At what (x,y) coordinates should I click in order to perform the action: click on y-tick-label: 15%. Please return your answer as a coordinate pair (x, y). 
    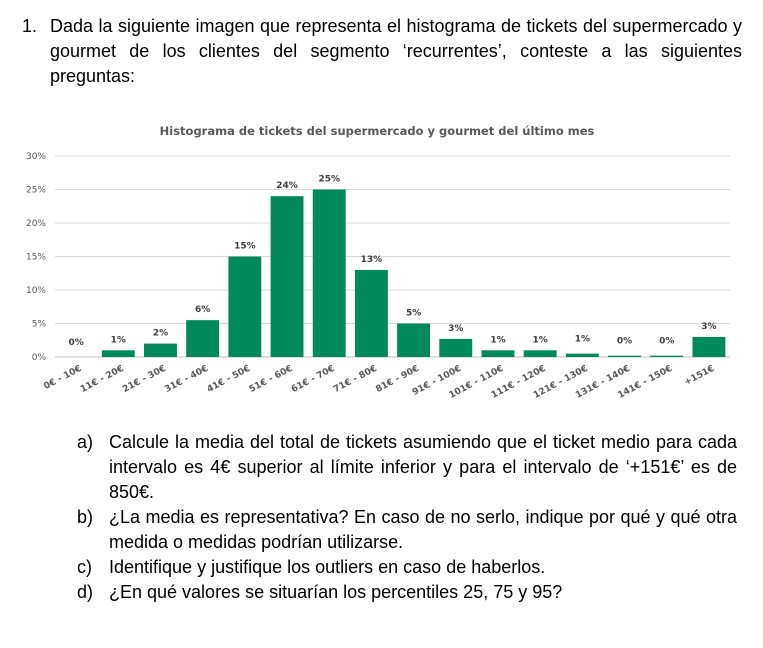
    Looking at the image, I should click on (36, 258).